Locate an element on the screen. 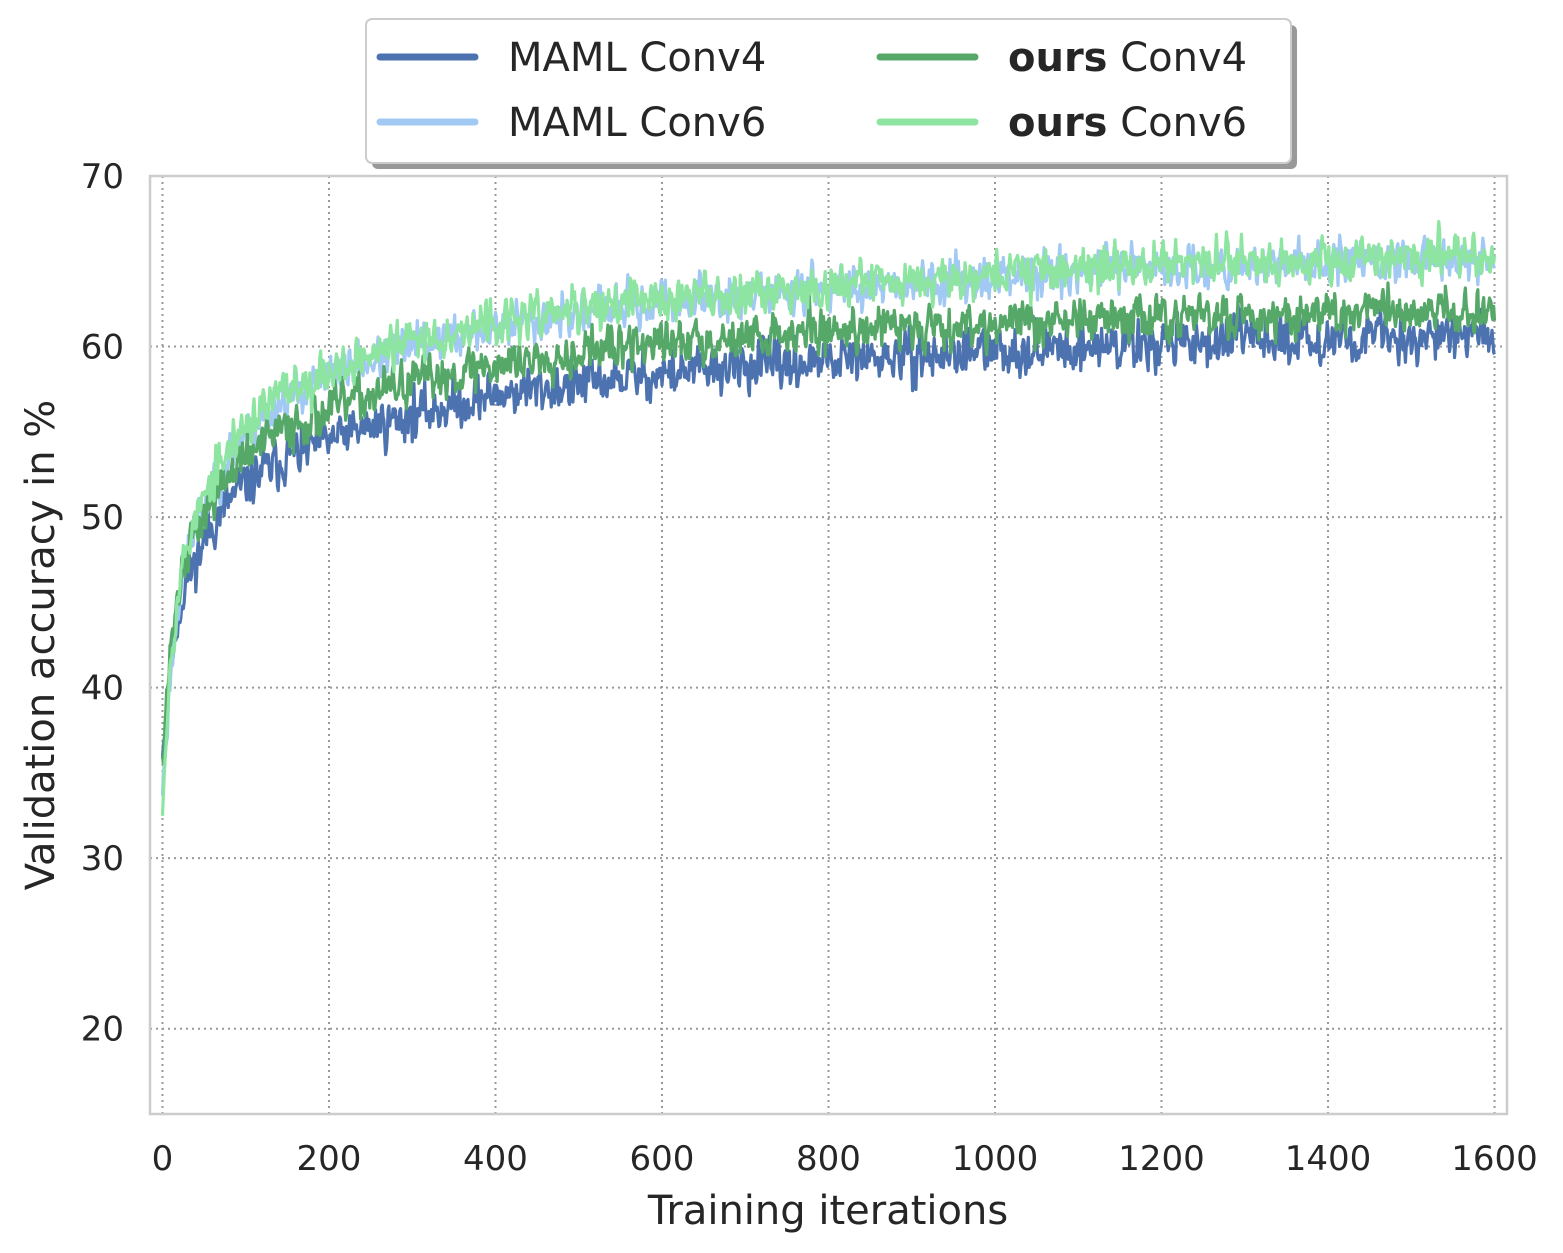  x-tick-labels: 0 200 400 600 800 1000 1200 1400 1600 is located at coordinates (845, 1159).